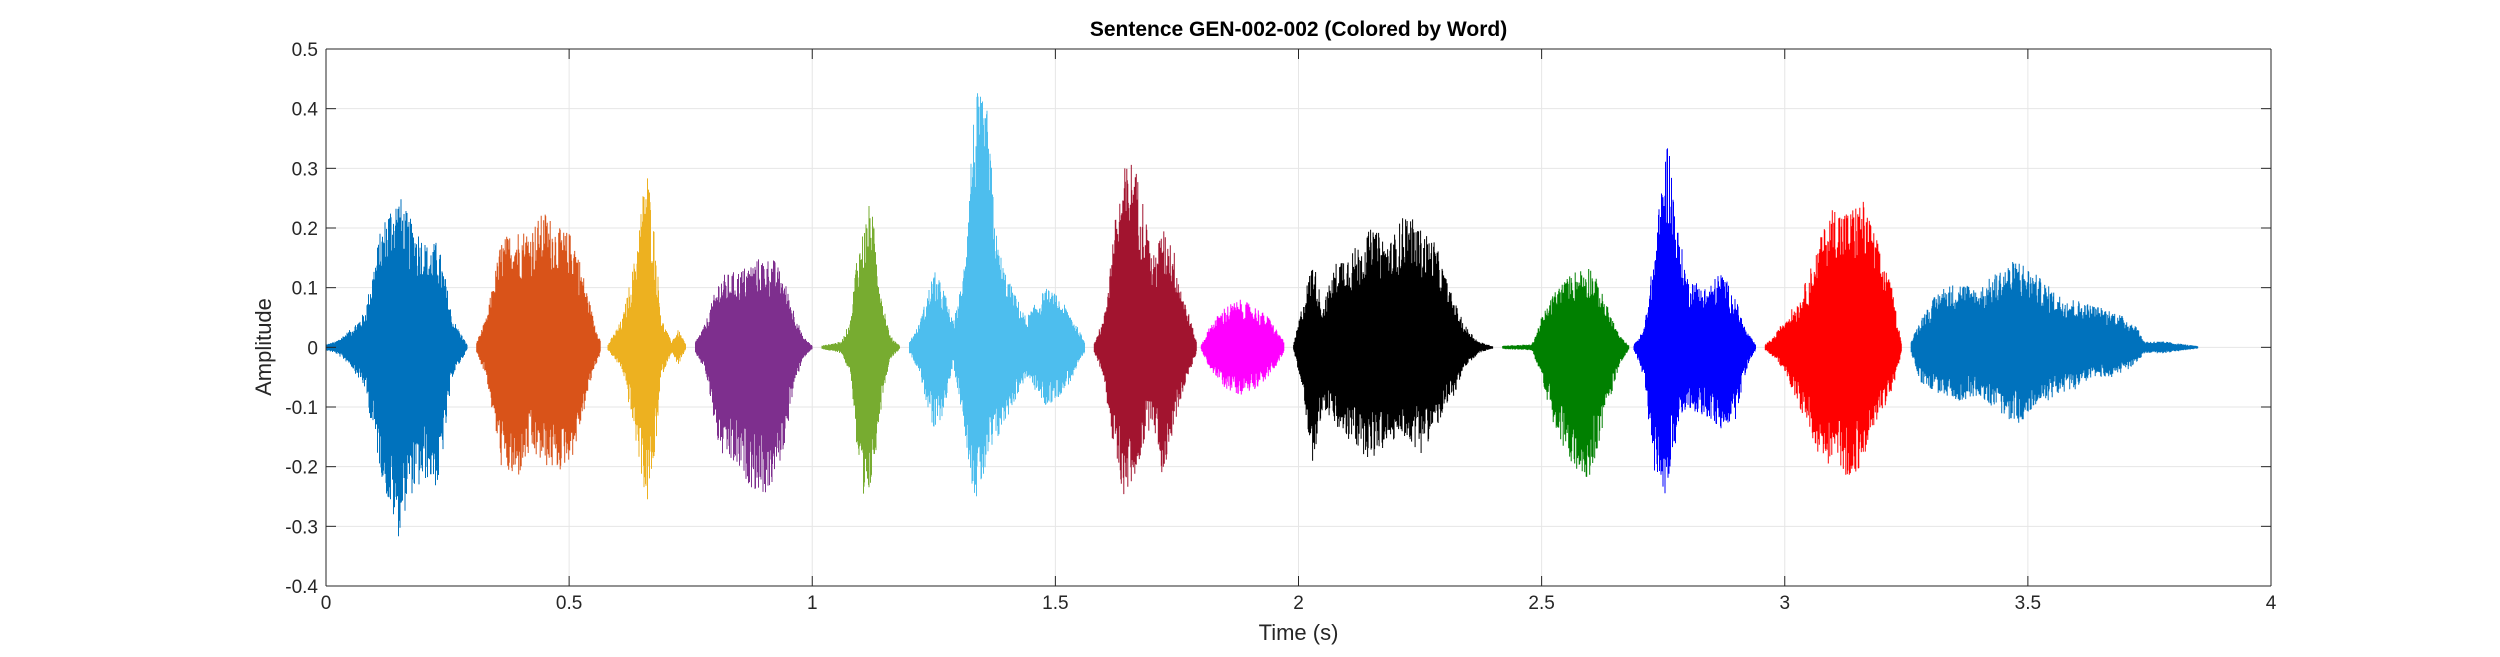  What do you see at coordinates (305, 110) in the screenshot?
I see `y-tick-label: 0.4` at bounding box center [305, 110].